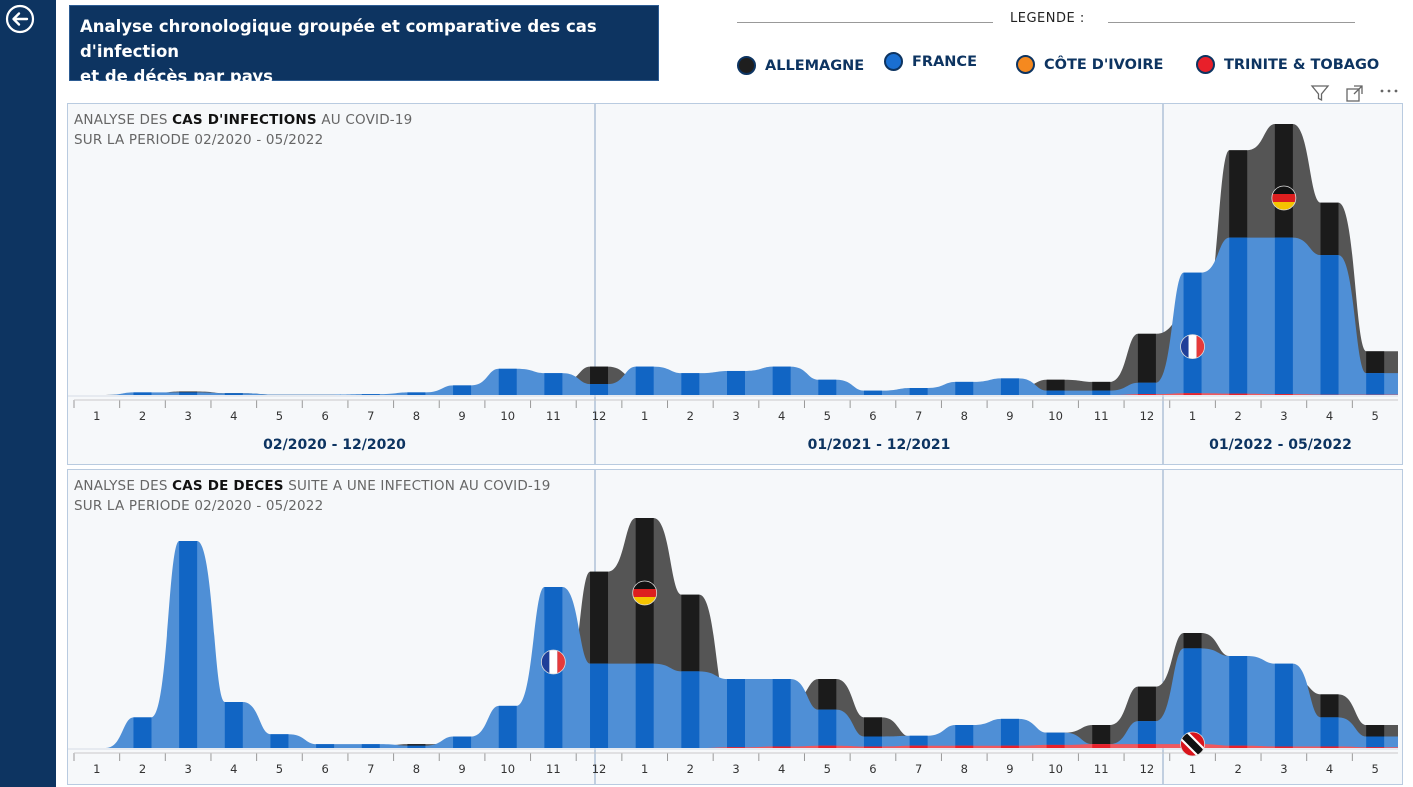  What do you see at coordinates (1283, 416) in the screenshot?
I see `x-tick-label: 3` at bounding box center [1283, 416].